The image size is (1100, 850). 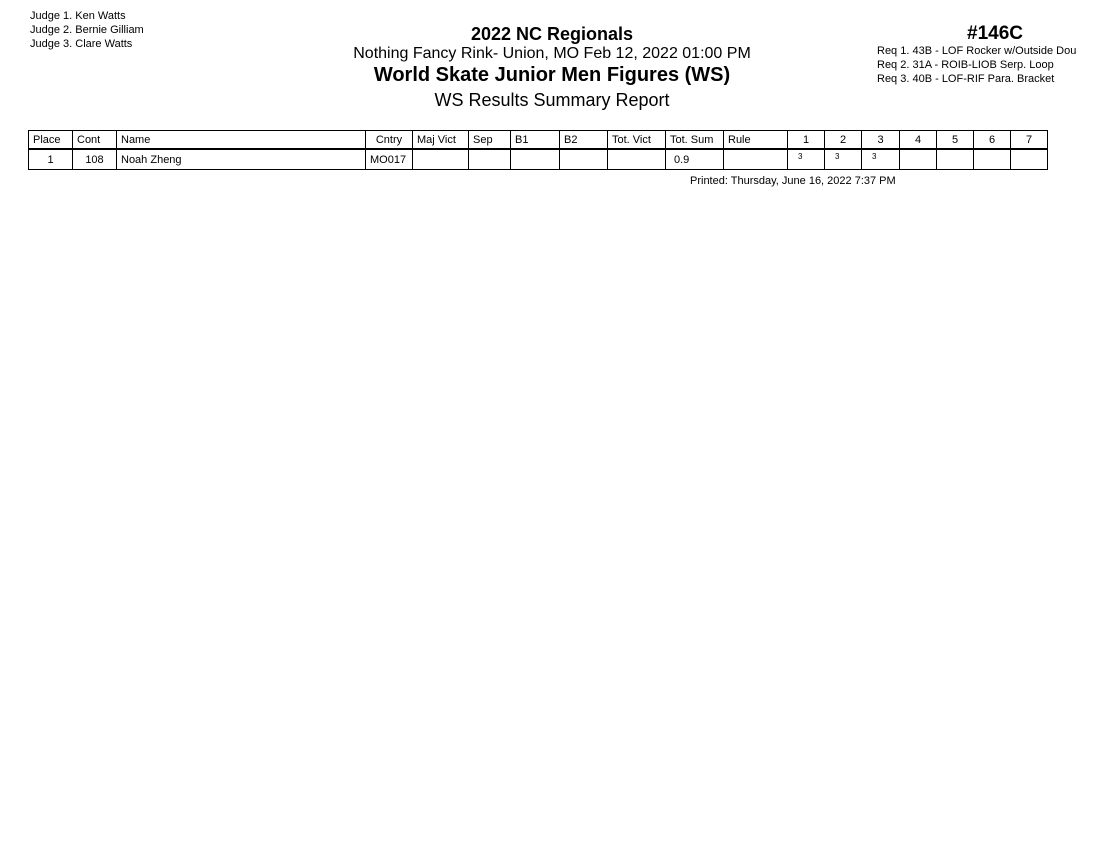 What do you see at coordinates (806, 140) in the screenshot?
I see `column-header: 1` at bounding box center [806, 140].